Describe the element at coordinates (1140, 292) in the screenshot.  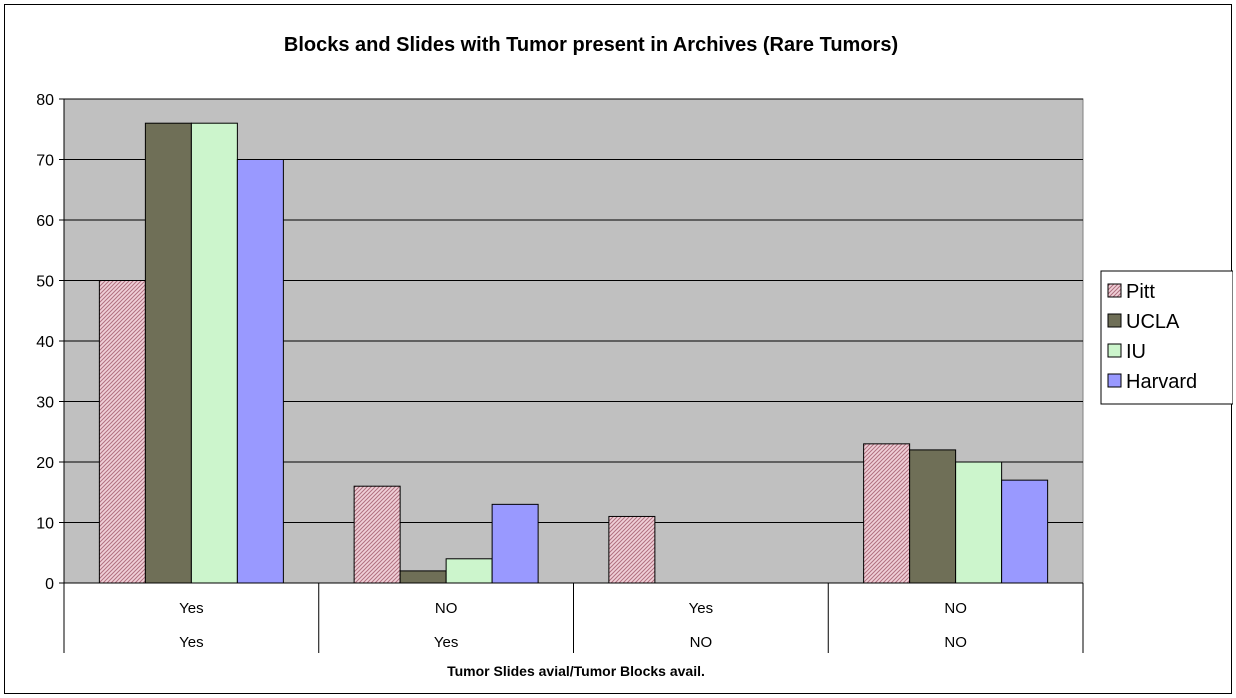
I see `legend-label-pitt: Pitt` at that location.